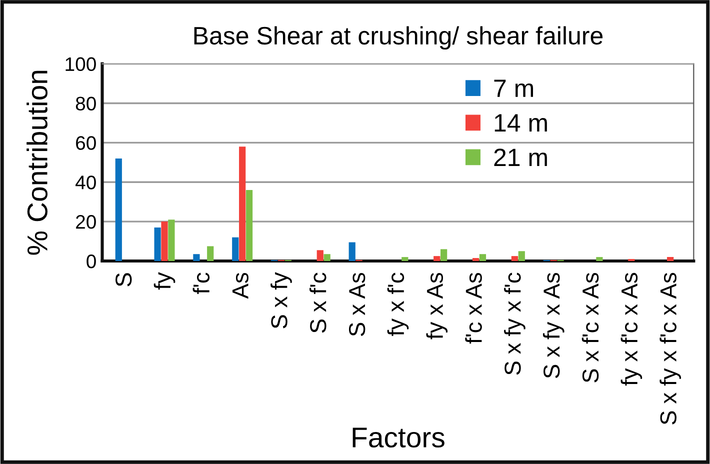 The height and width of the screenshot is (464, 710). What do you see at coordinates (86, 183) in the screenshot?
I see `y-tick-label: 40` at bounding box center [86, 183].